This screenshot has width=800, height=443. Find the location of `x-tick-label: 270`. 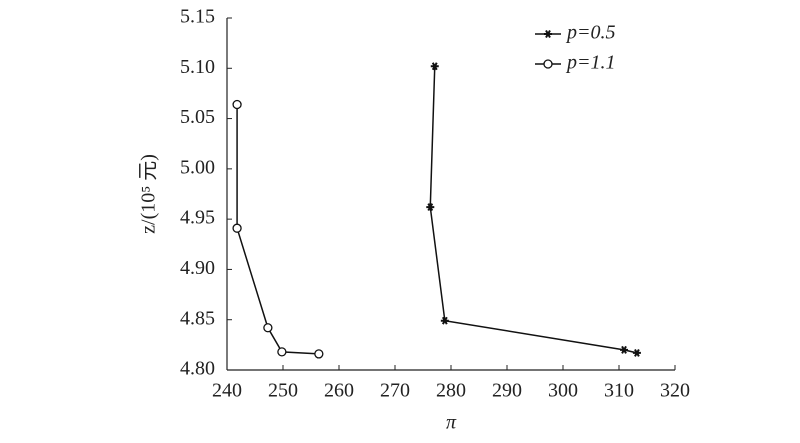

x-tick-label: 270 is located at coordinates (395, 391).